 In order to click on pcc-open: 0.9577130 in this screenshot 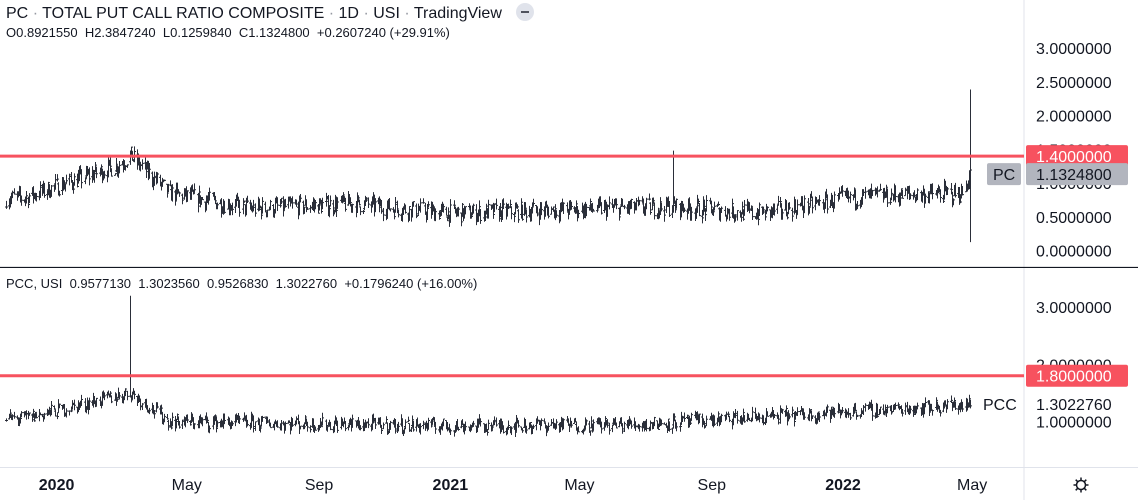, I will do `click(100, 283)`.